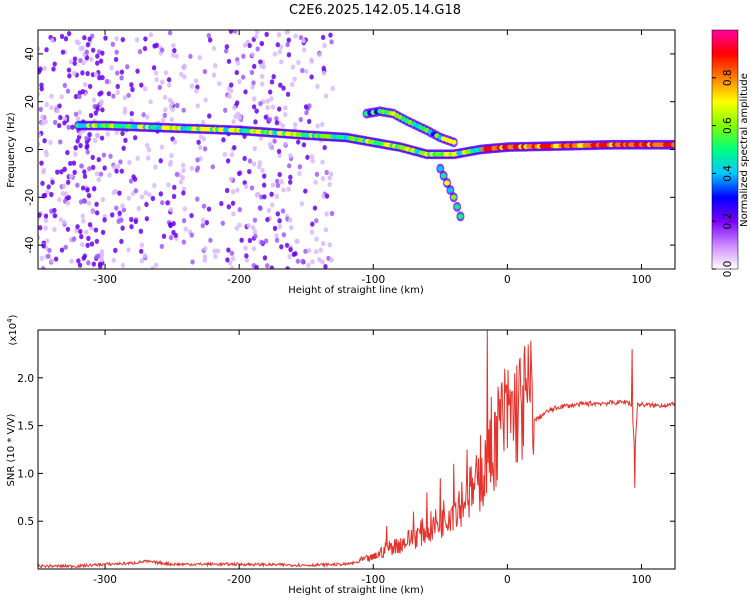  I want to click on snr-x-tick-label: 0, so click(507, 580).